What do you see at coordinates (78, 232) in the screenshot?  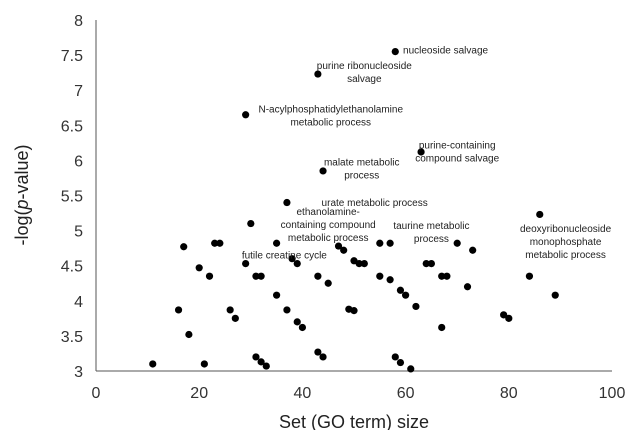 I see `y-tick-label: 5` at bounding box center [78, 232].